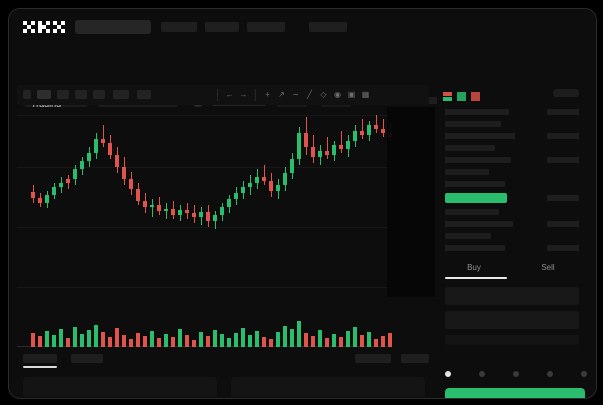 The height and width of the screenshot is (405, 603). I want to click on orderbook-depth-select, so click(566, 93).